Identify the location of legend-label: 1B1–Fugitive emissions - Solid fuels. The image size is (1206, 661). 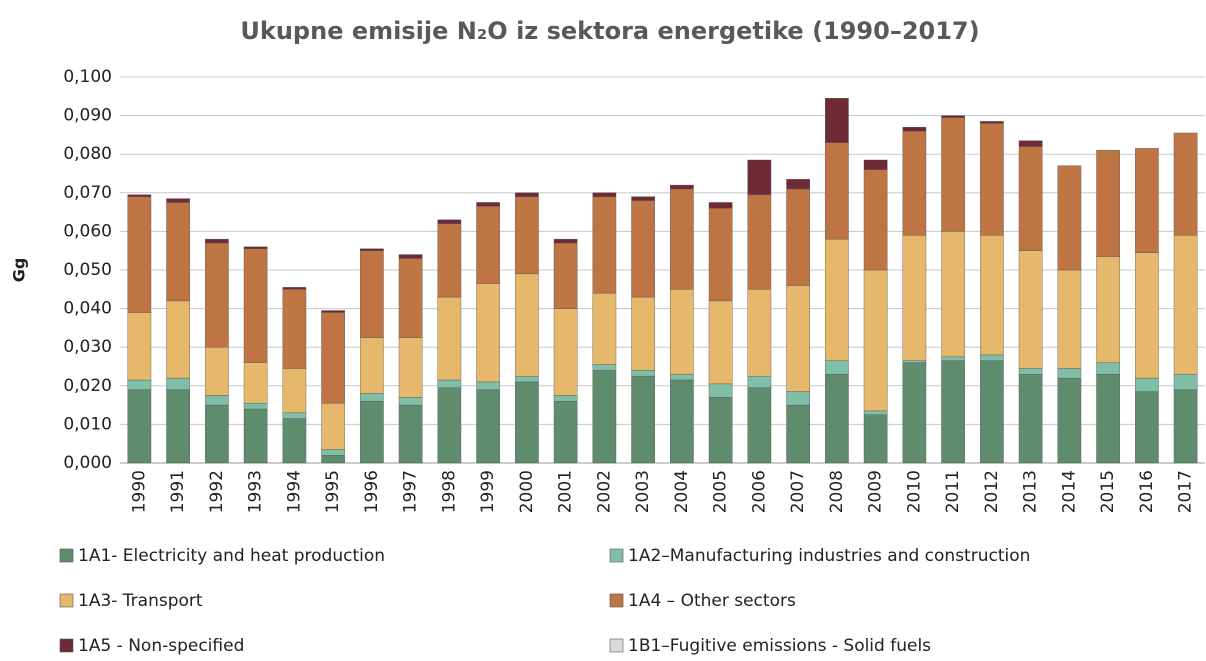
(779, 646).